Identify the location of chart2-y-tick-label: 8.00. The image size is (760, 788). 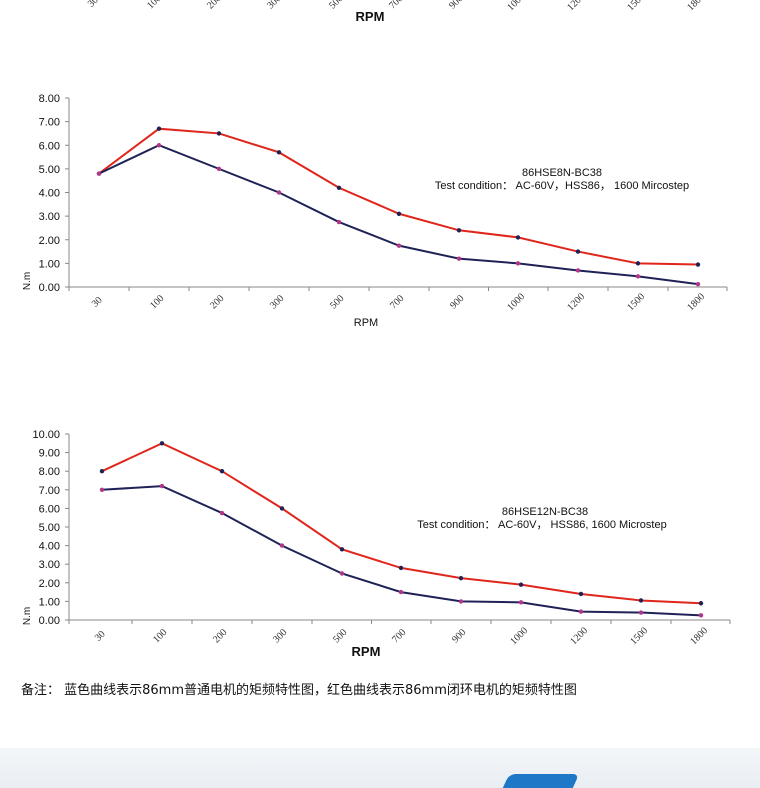
(49, 99).